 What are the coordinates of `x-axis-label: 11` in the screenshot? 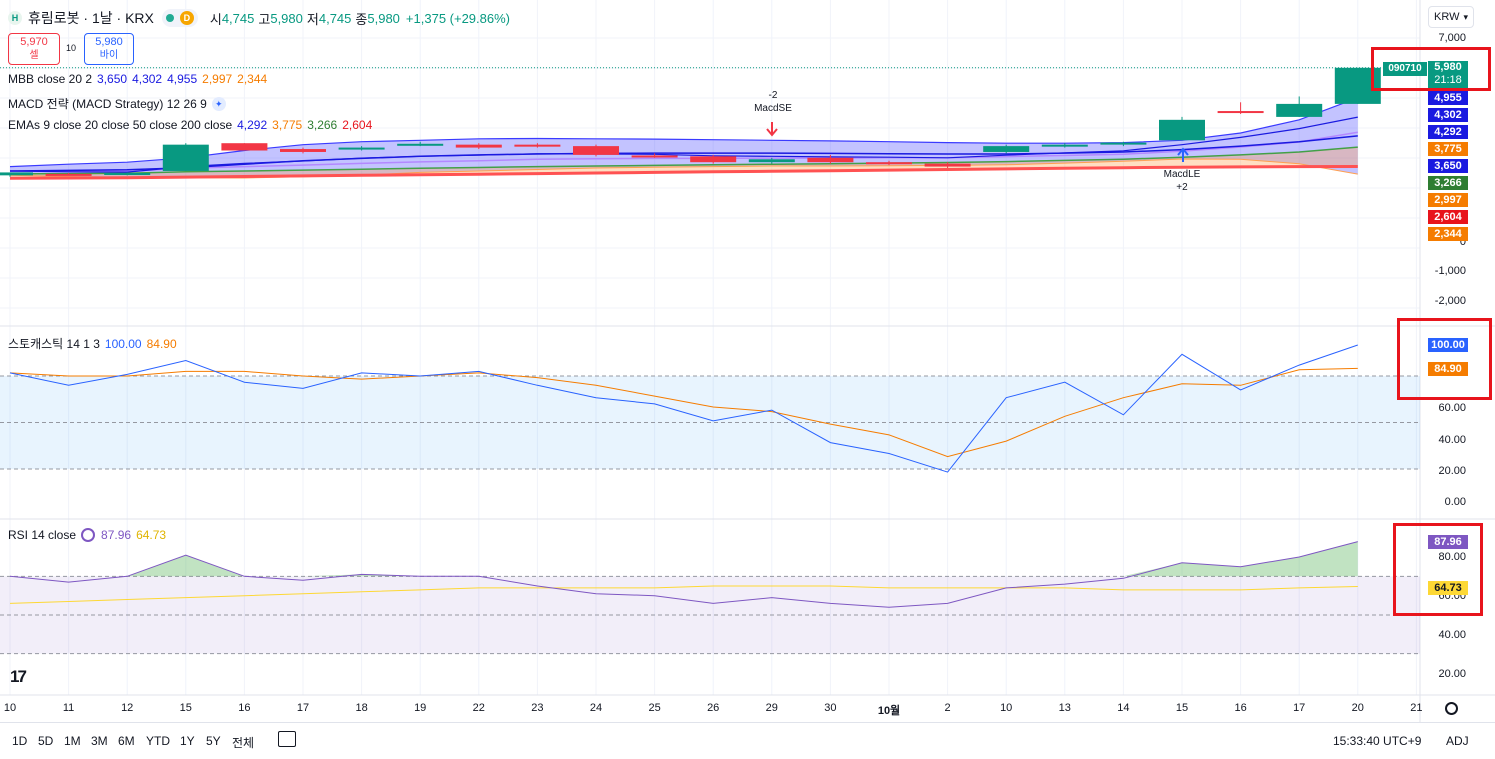 It's located at (68, 708).